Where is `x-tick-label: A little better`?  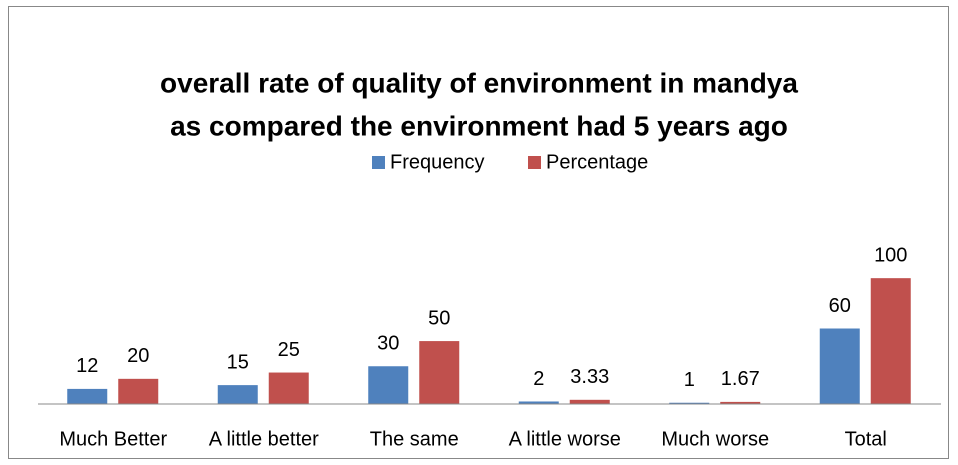
x-tick-label: A little better is located at coordinates (264, 439).